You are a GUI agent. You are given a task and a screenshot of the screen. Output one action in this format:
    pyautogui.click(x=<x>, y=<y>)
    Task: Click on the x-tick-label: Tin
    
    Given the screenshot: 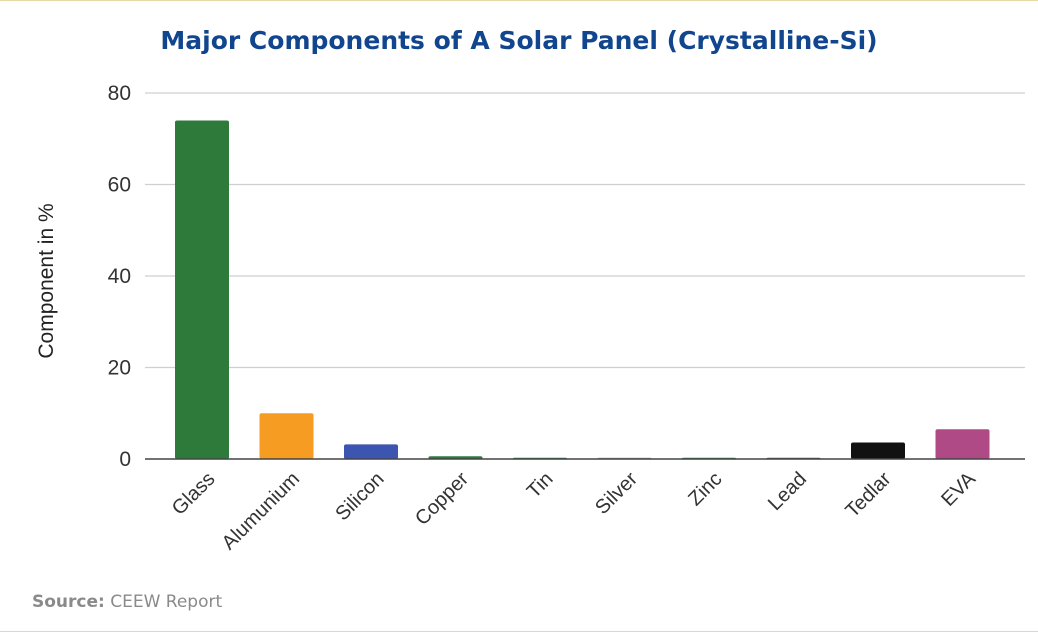 What is the action you would take?
    pyautogui.click(x=540, y=485)
    